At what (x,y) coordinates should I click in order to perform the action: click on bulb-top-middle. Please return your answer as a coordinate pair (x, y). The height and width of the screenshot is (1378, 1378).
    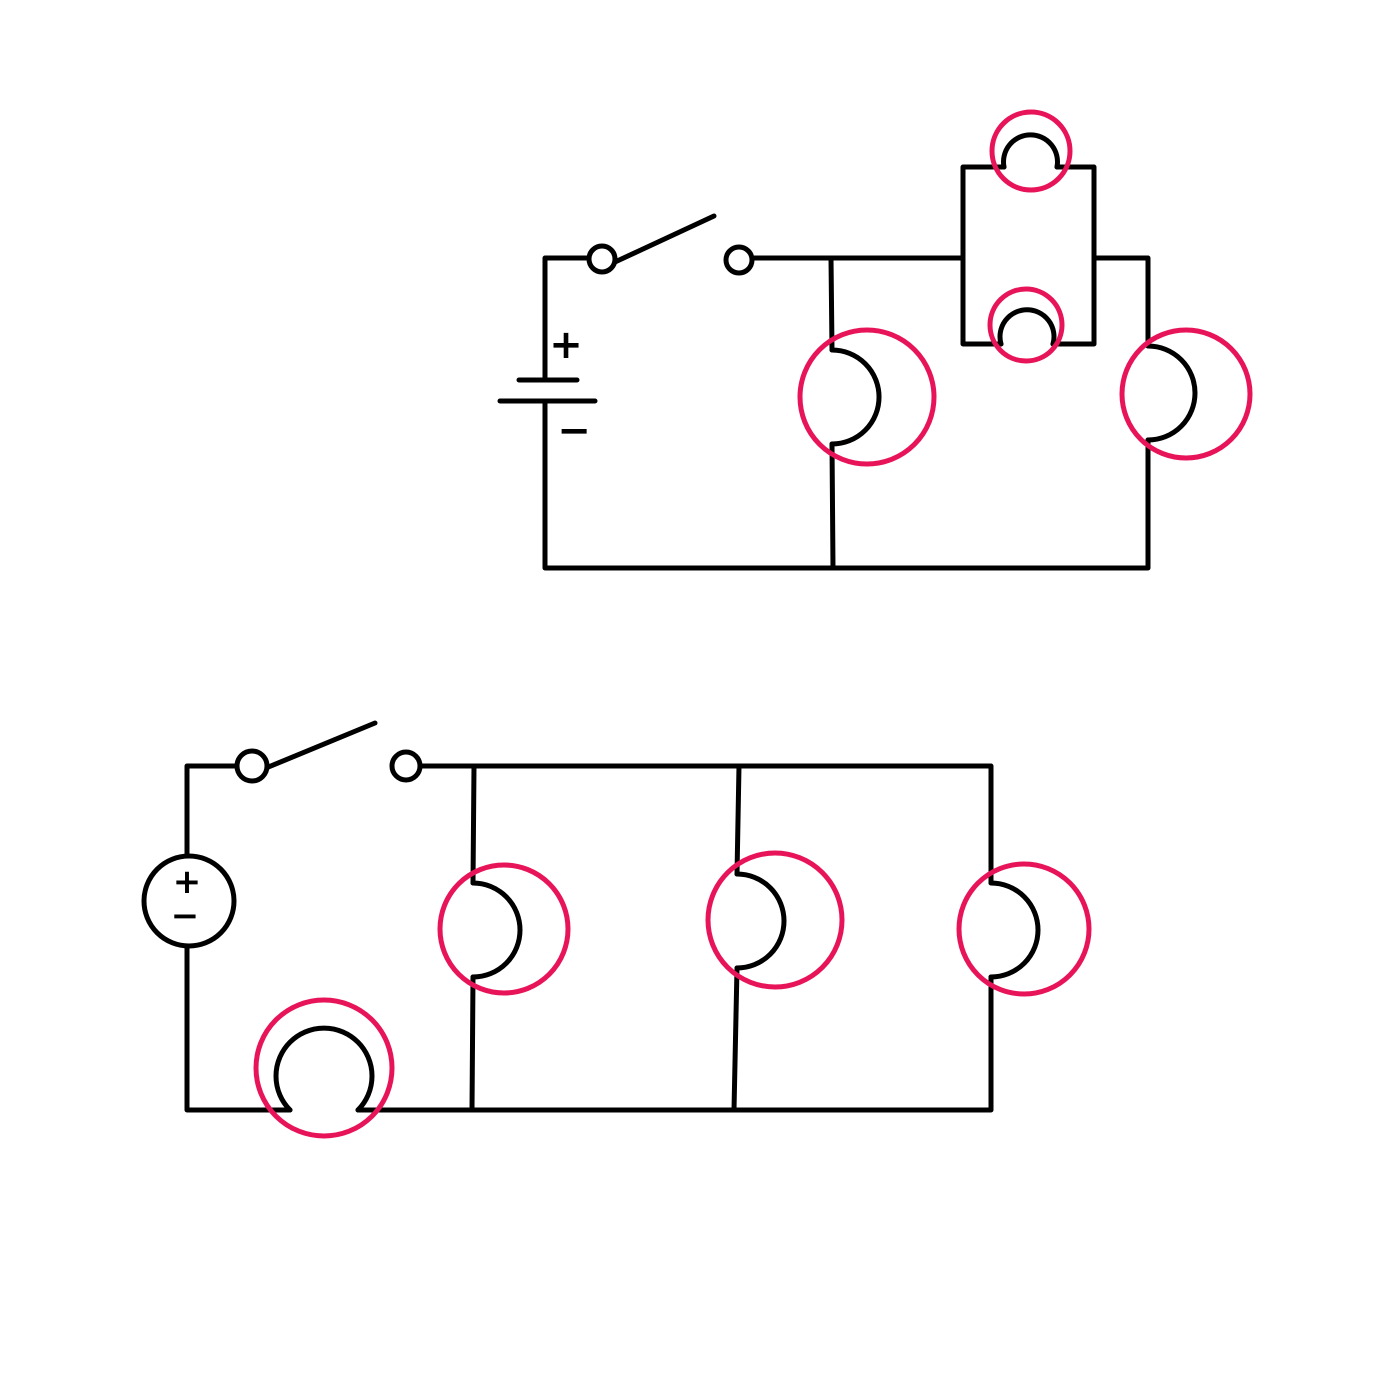
    Looking at the image, I should click on (867, 397).